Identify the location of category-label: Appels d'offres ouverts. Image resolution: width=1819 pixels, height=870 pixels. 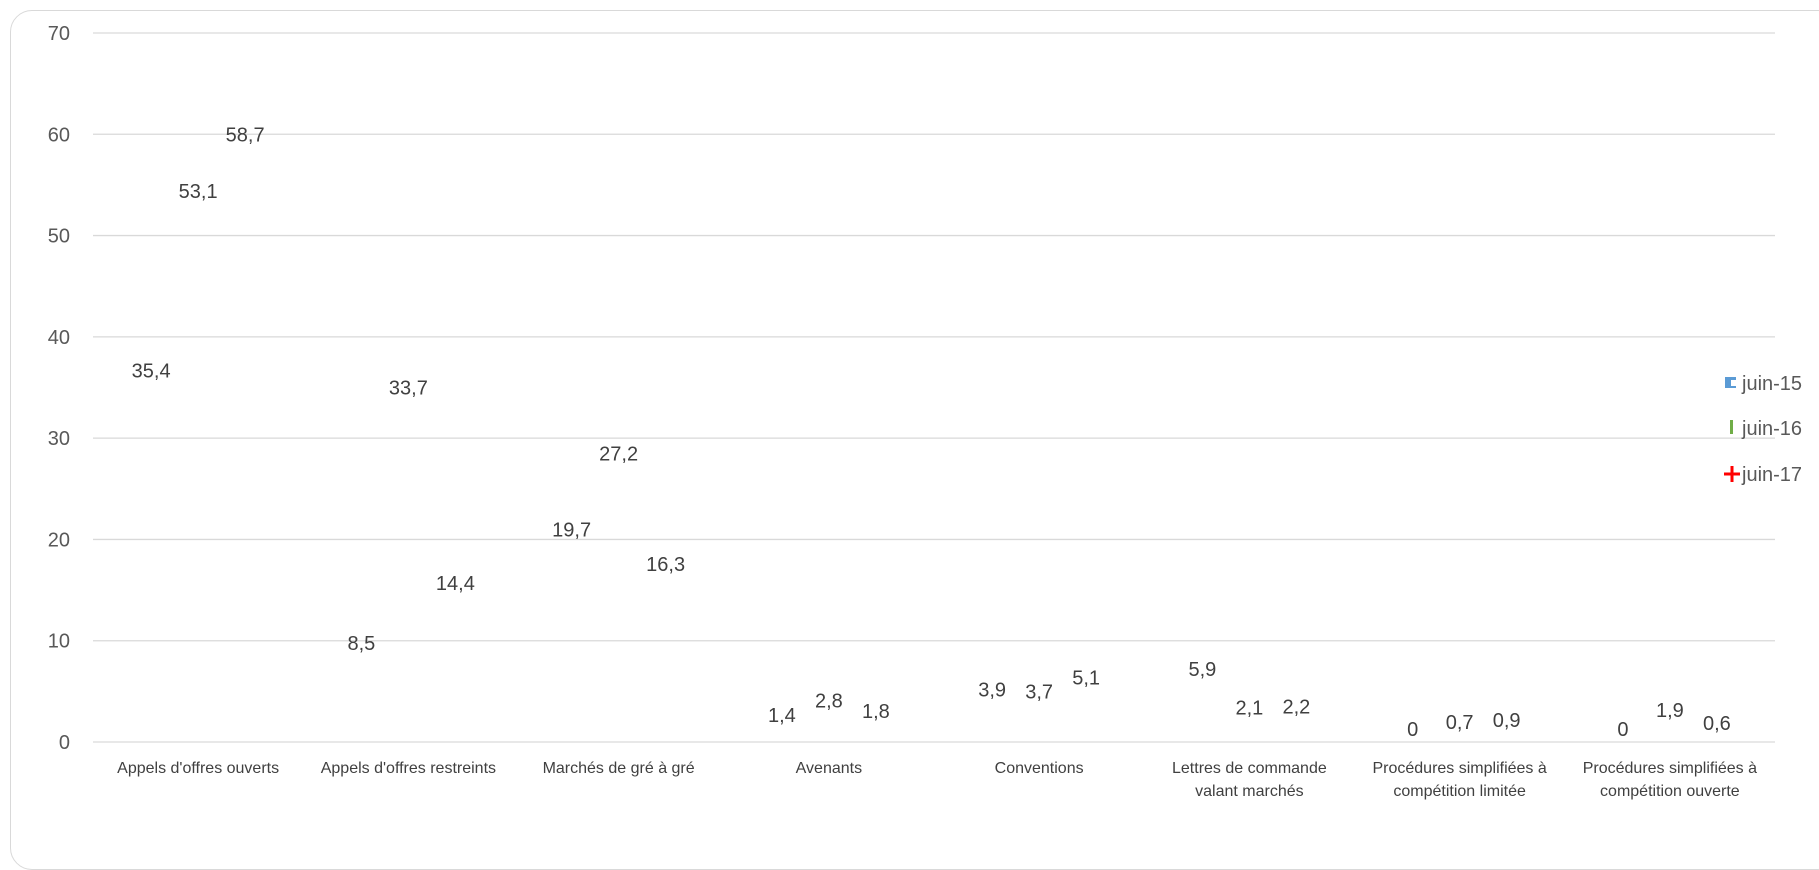
(198, 768).